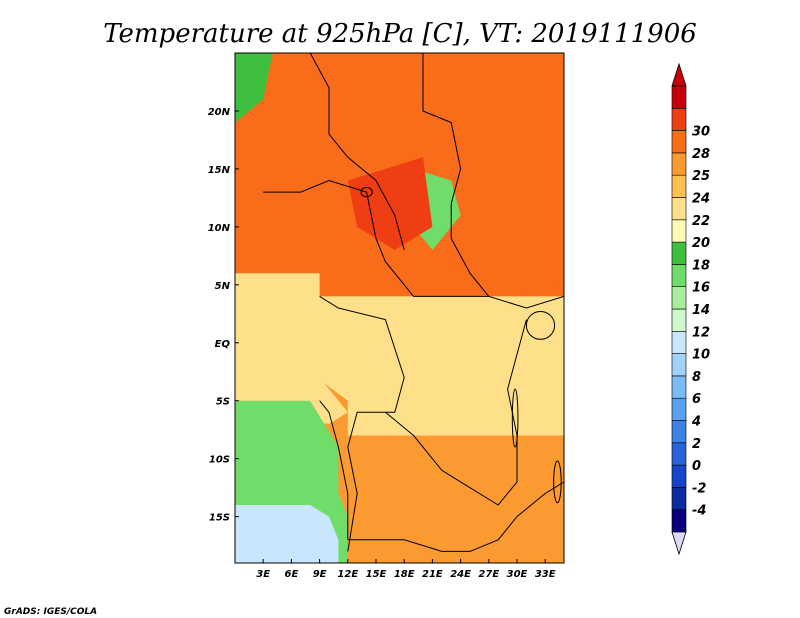 The height and width of the screenshot is (618, 800). What do you see at coordinates (701, 310) in the screenshot?
I see `colorbar-label-14: 14` at bounding box center [701, 310].